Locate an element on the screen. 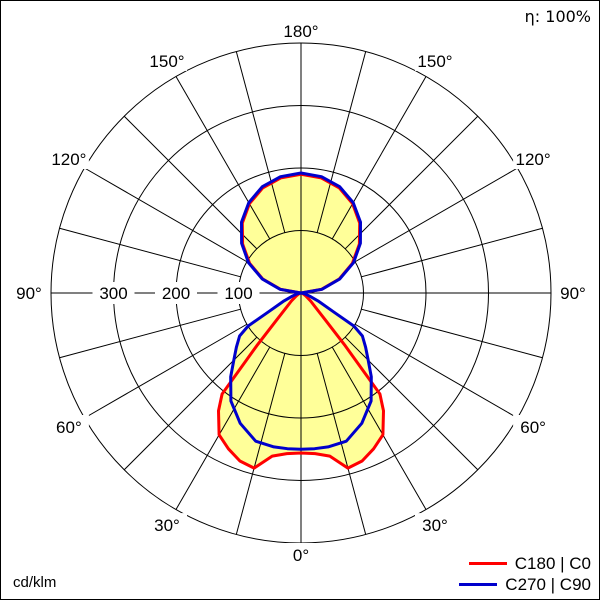 This screenshot has width=600, height=600. angle-label: 180° is located at coordinates (300, 31).